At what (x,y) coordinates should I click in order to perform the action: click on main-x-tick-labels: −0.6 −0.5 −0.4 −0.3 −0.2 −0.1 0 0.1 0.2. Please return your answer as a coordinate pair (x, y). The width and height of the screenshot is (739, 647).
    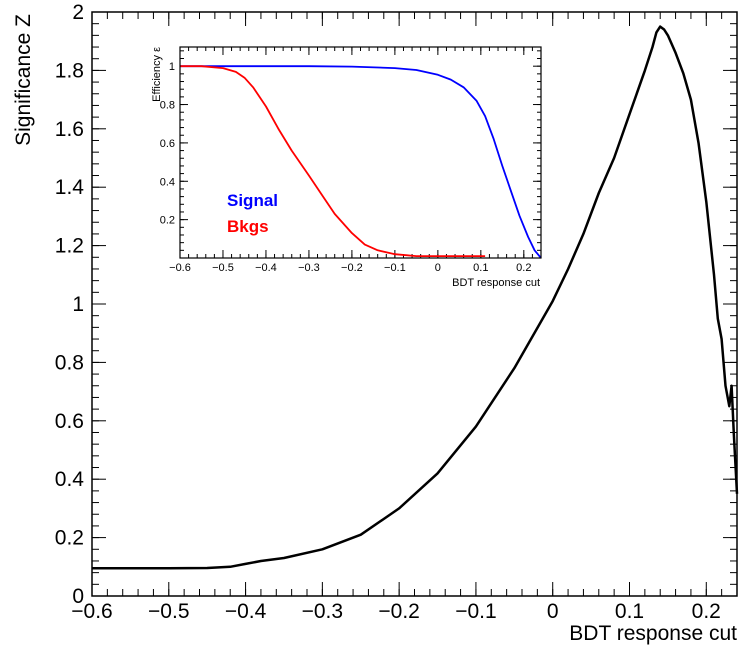
    Looking at the image, I should click on (396, 611).